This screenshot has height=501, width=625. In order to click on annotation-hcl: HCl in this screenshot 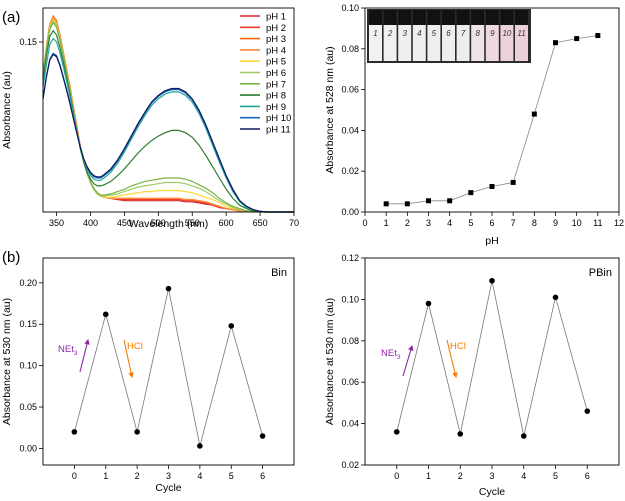, I will do `click(135, 346)`.